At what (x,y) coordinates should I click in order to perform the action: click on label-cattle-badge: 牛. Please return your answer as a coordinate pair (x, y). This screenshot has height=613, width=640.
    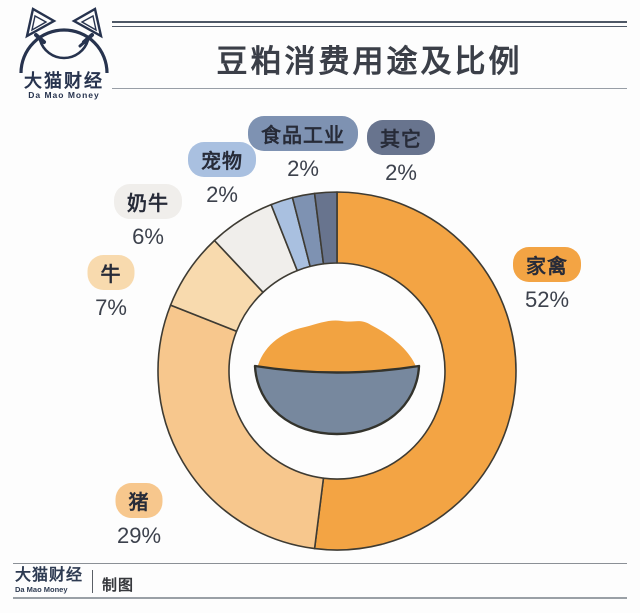
    Looking at the image, I should click on (111, 272).